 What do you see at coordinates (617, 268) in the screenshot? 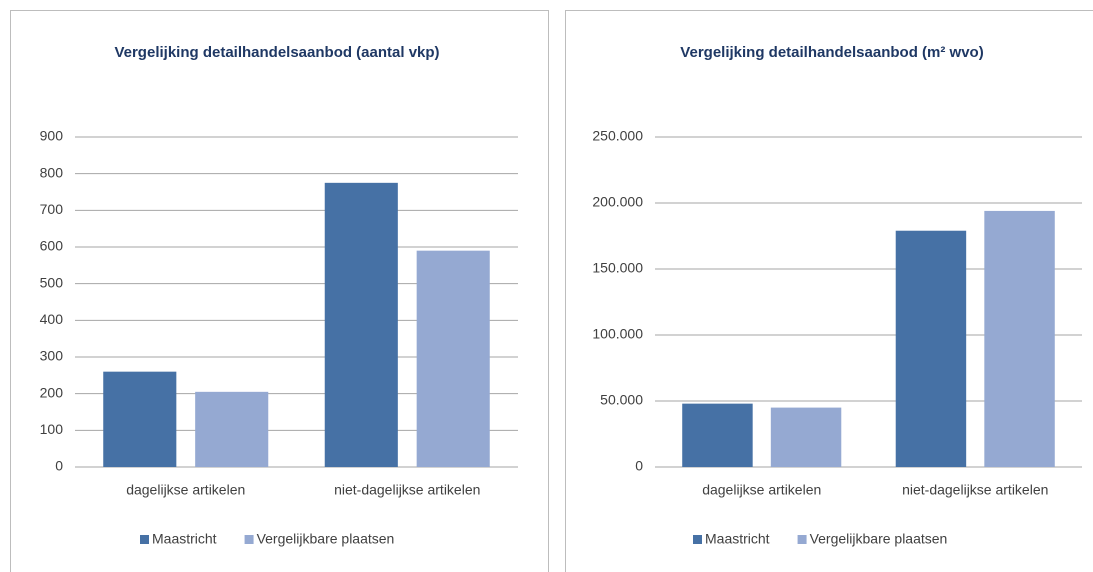
I see `y-tick-label: 150.000` at bounding box center [617, 268].